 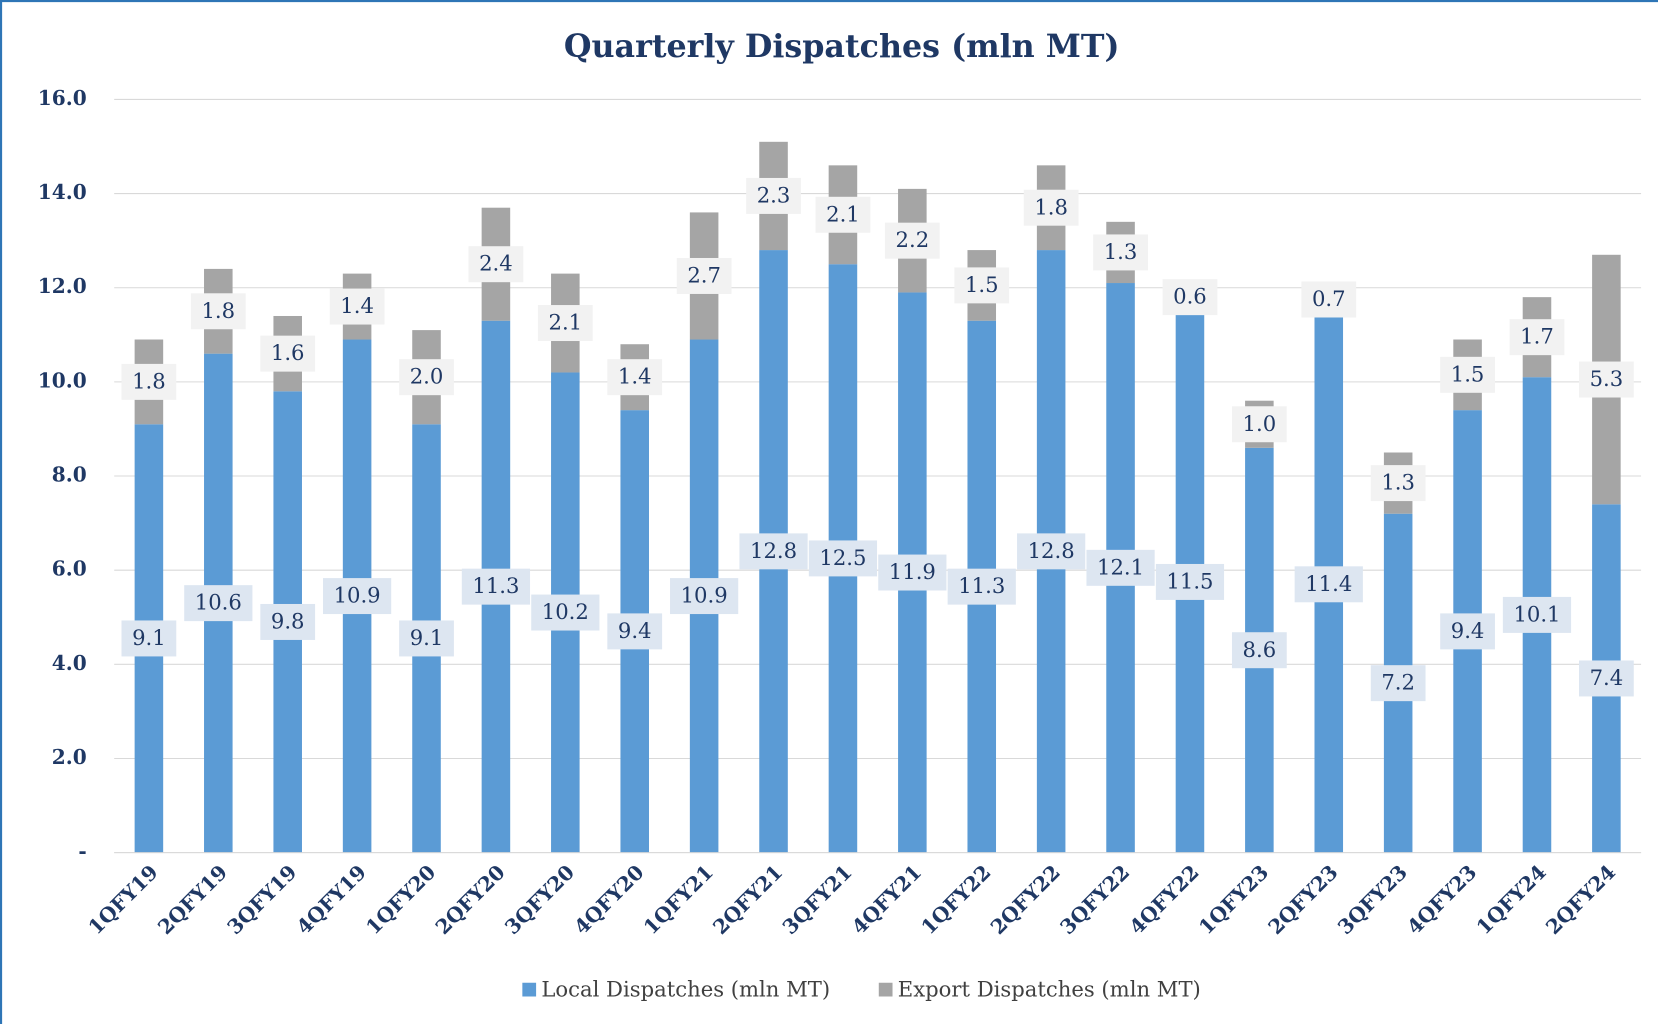 What do you see at coordinates (1189, 581) in the screenshot?
I see `value-label: 11.5` at bounding box center [1189, 581].